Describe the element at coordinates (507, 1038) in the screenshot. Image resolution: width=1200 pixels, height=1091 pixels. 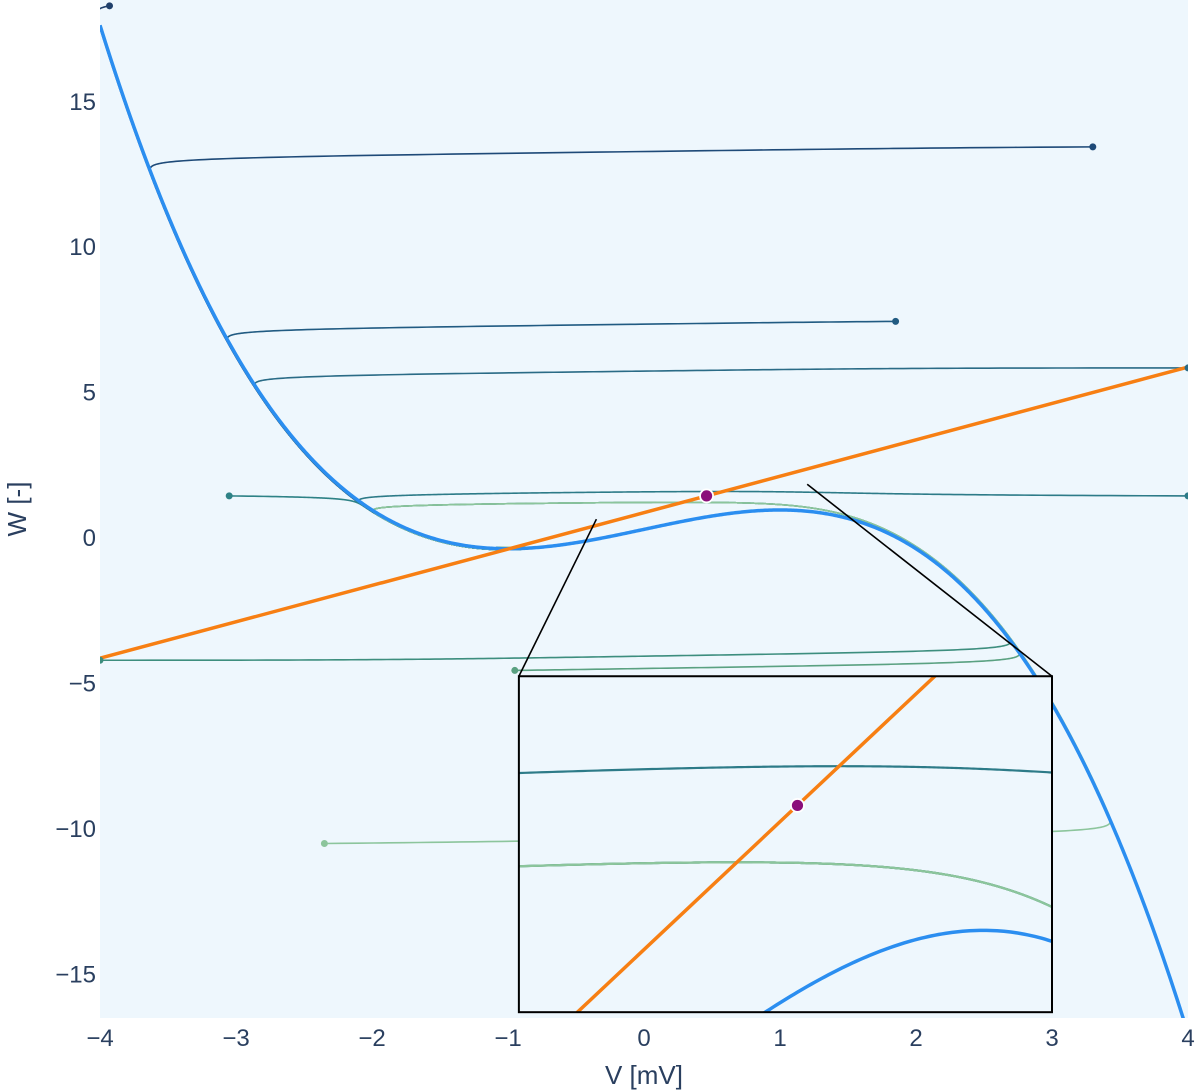
I see `x-tick-label: −1` at that location.